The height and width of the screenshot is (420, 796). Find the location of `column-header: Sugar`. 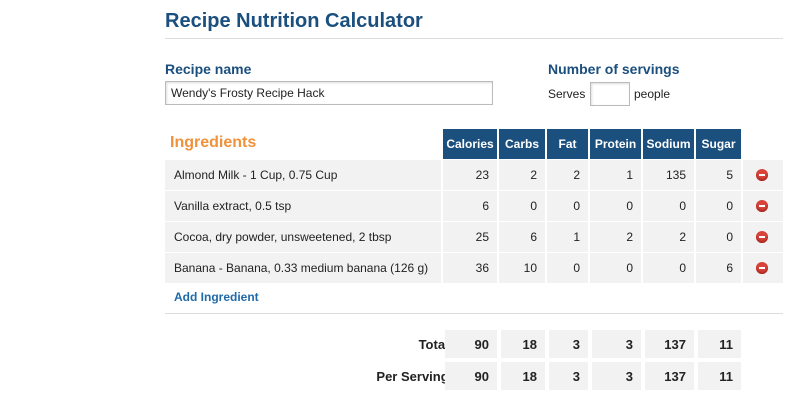

column-header: Sugar is located at coordinates (718, 144).